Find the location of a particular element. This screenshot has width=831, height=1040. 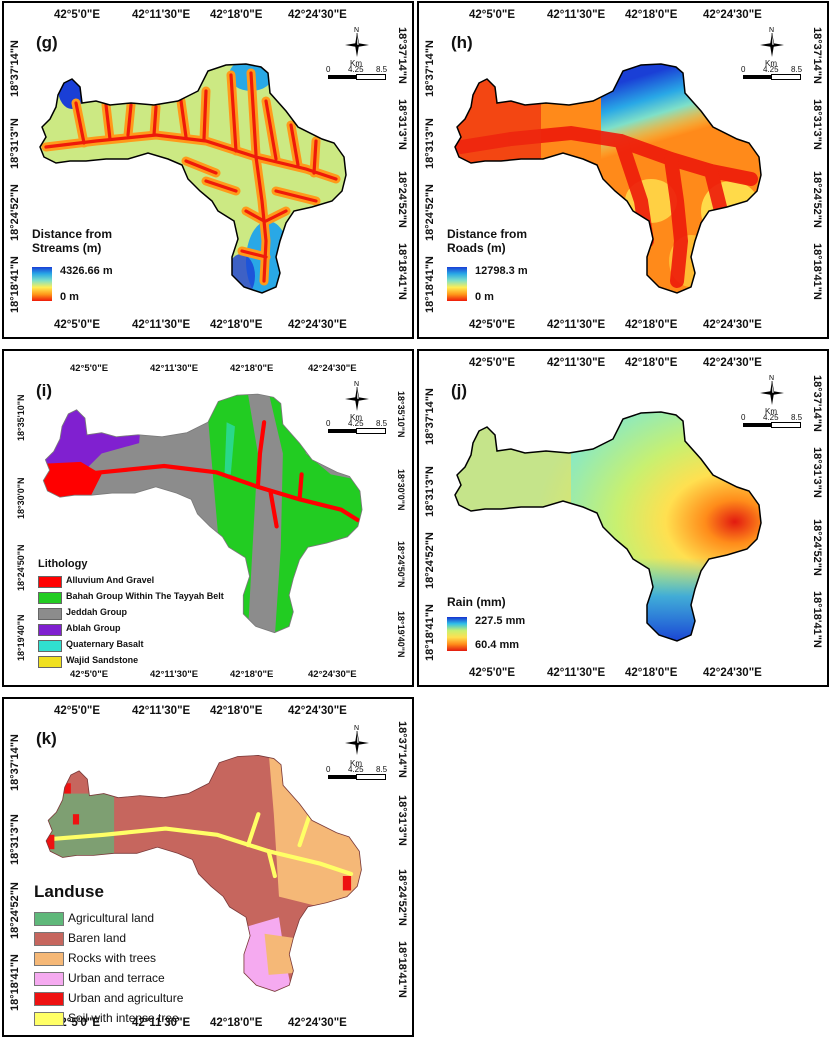

rainfall-map is located at coordinates (608, 526).